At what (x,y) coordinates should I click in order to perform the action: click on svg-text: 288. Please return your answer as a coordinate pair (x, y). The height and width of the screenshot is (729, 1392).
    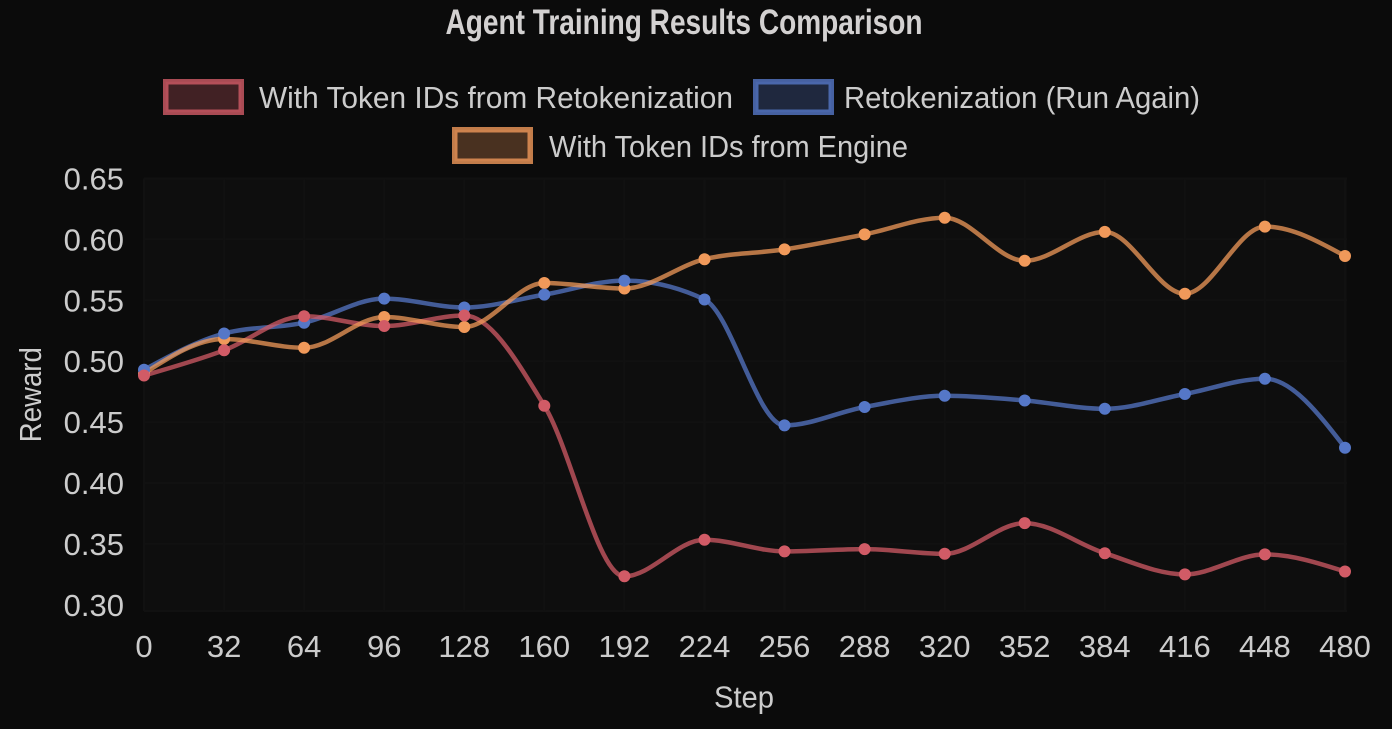
    Looking at the image, I should click on (865, 646).